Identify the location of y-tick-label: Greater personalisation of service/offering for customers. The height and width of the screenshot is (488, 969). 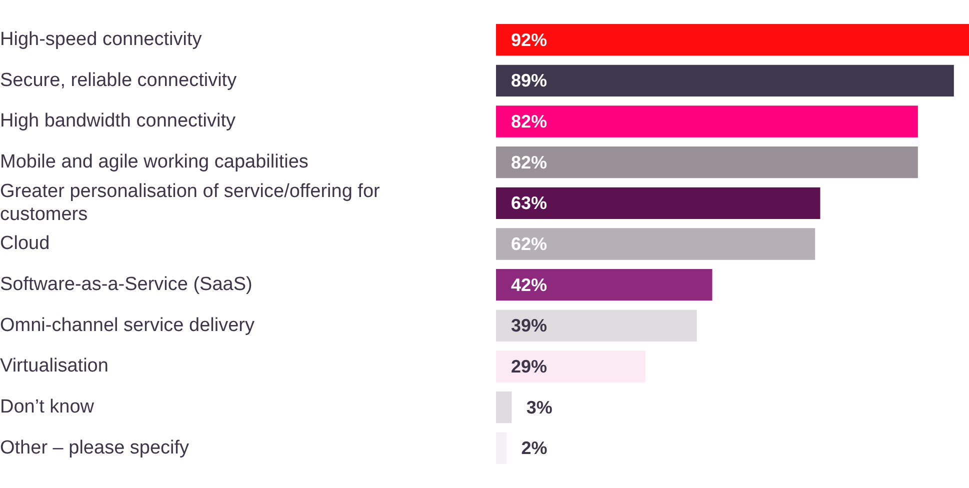
(190, 203).